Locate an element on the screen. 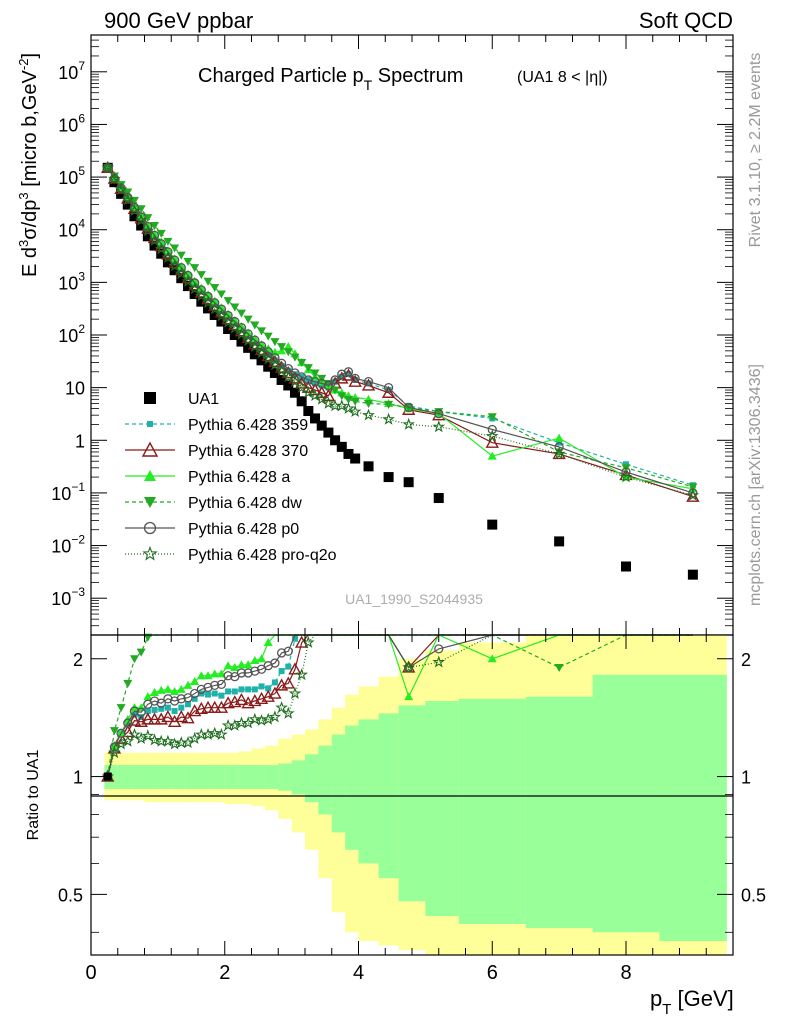  legend-label: Pythia 6.428 a is located at coordinates (239, 477).